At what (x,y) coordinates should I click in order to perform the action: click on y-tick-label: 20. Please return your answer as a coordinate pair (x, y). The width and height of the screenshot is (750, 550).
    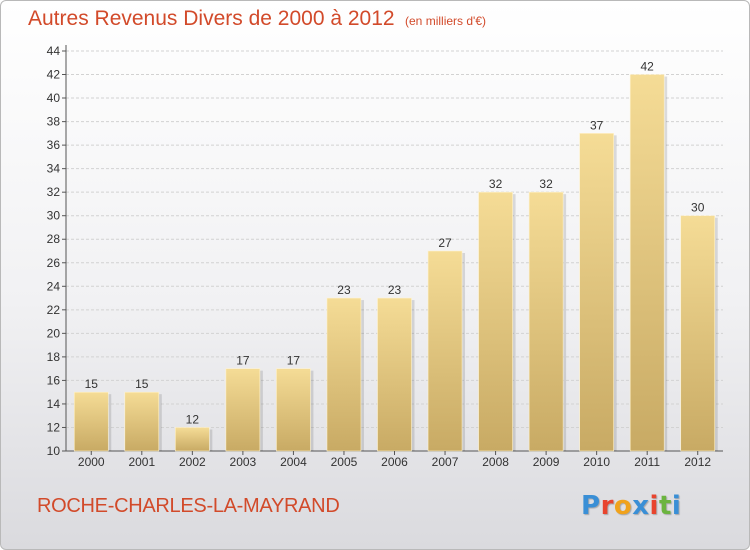
    Looking at the image, I should click on (54, 333).